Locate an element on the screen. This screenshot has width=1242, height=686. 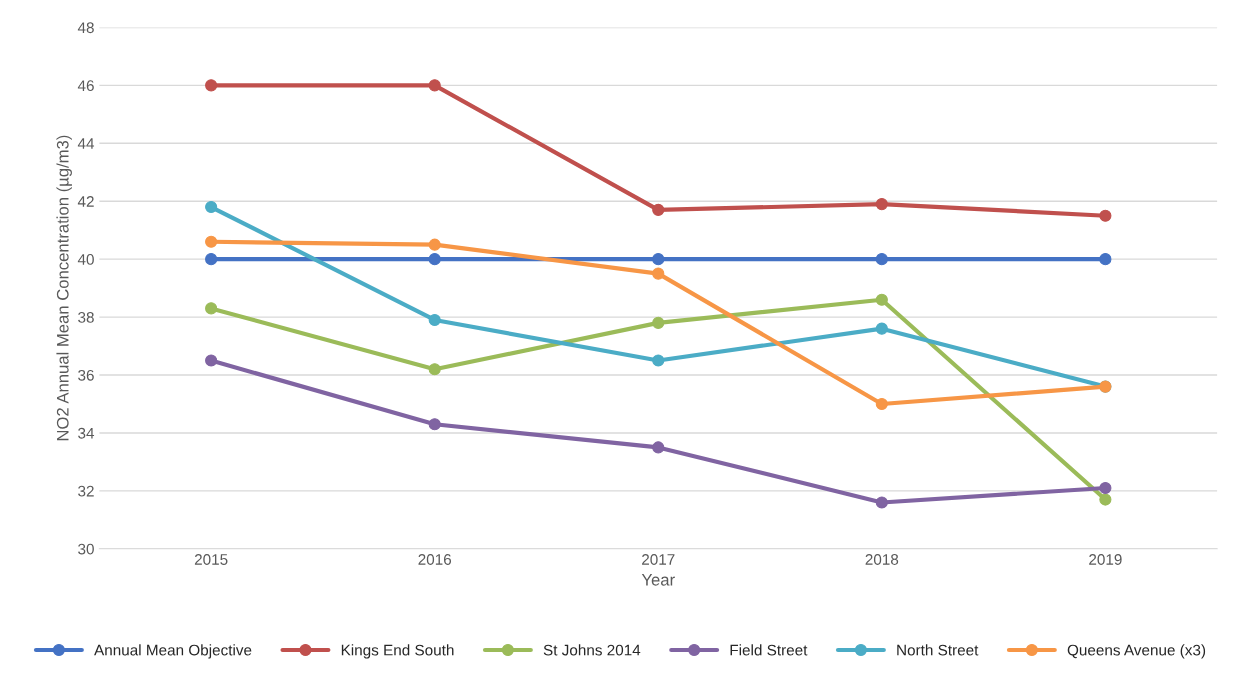
legend-label: Field Street is located at coordinates (769, 650).